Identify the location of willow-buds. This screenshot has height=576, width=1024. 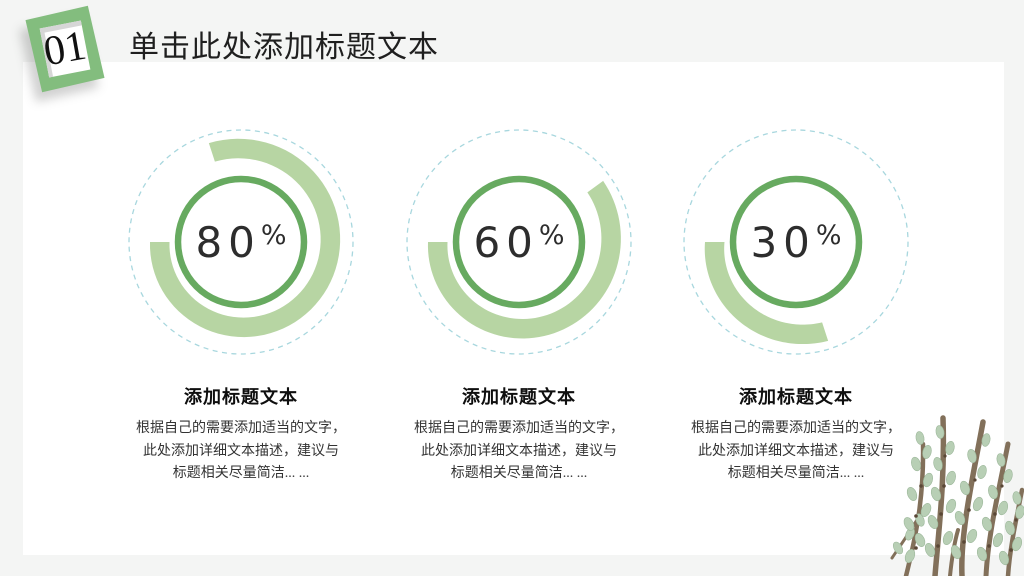
(958, 495).